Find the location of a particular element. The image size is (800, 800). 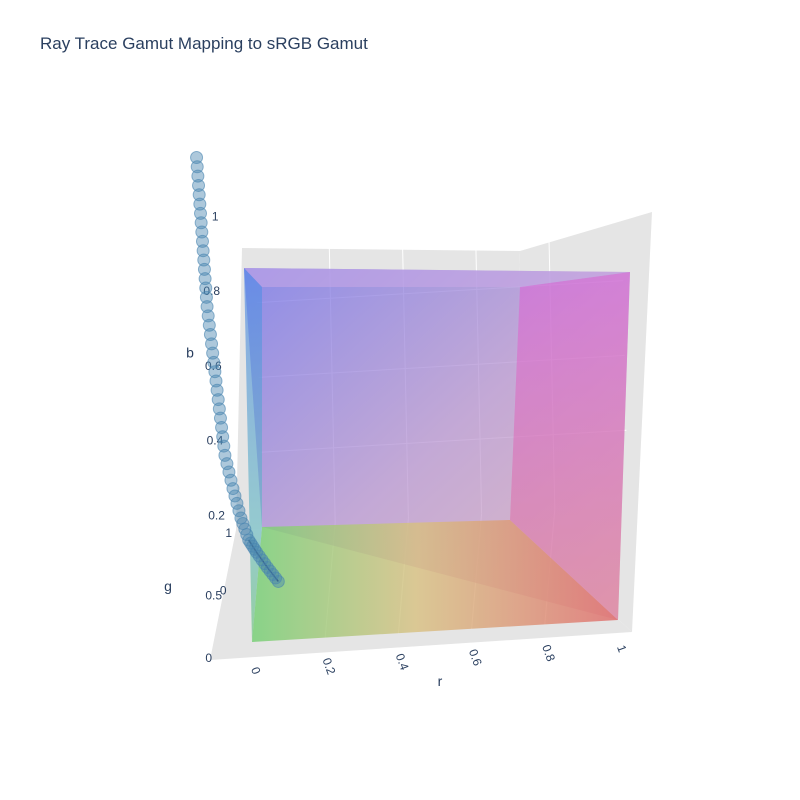

x-tick-label: 0 is located at coordinates (256, 670).